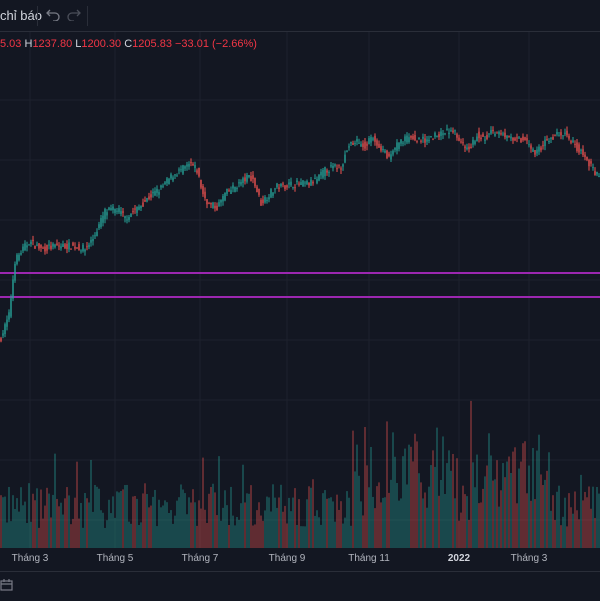 This screenshot has width=600, height=601. Describe the element at coordinates (53, 15) in the screenshot. I see `undo-icon` at that location.